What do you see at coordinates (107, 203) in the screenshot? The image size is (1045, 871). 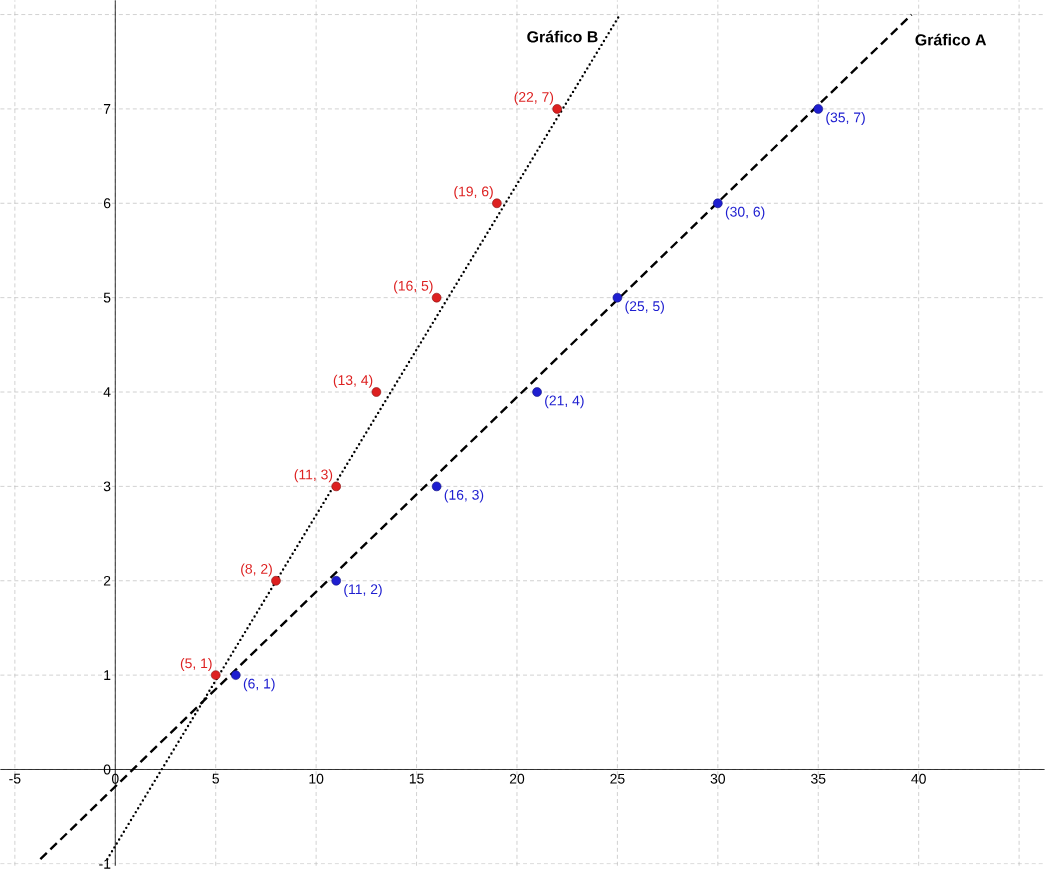 I see `y-tick-label: 6` at bounding box center [107, 203].